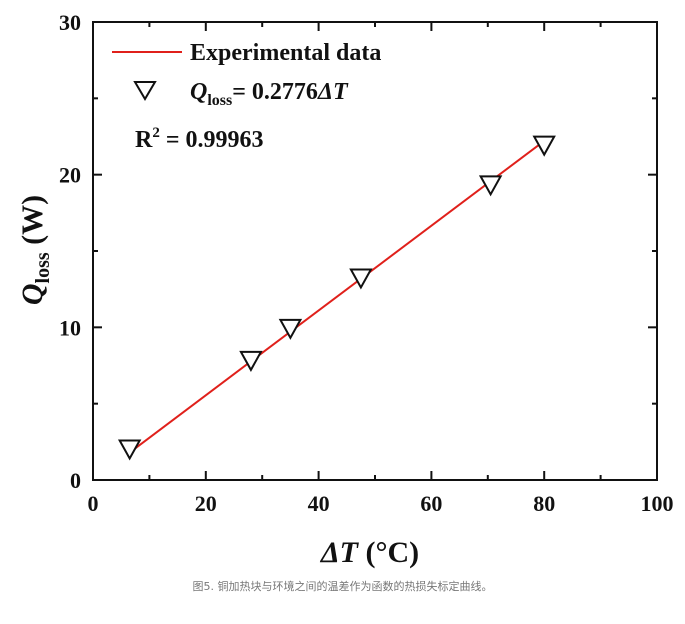  Describe the element at coordinates (388, 552) in the screenshot. I see `x-axis-unit: (°C)` at that location.